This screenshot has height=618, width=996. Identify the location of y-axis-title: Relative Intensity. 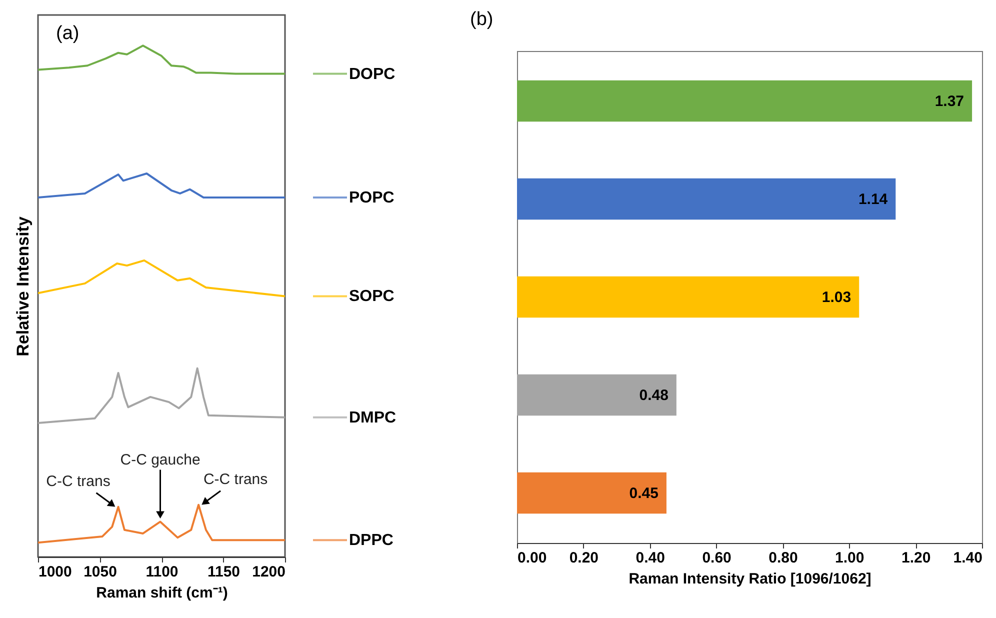
(23, 286).